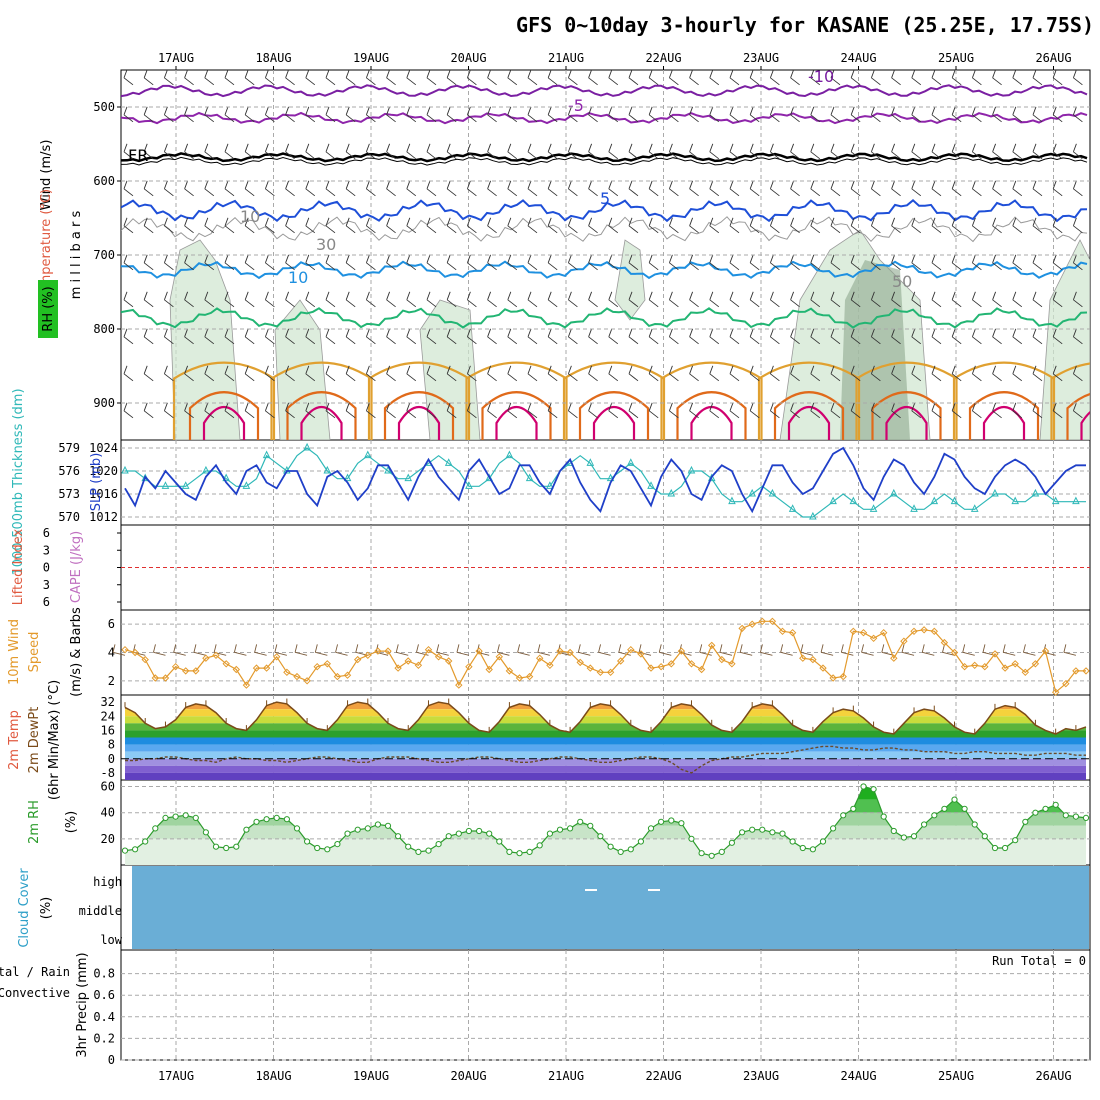 The height and width of the screenshot is (1100, 1100). Describe the element at coordinates (321, 400) in the screenshot. I see `warm-isotherm-arch` at that location.